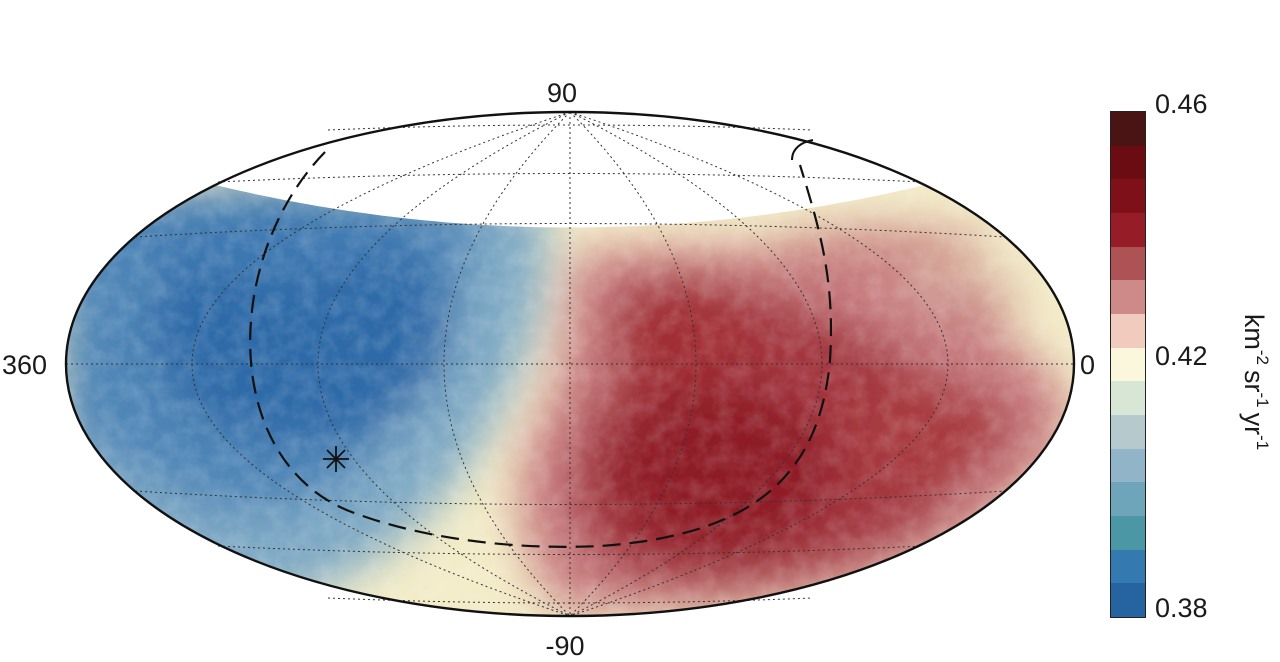  Describe the element at coordinates (1181, 608) in the screenshot. I see `colorbar-min-label: 0.38` at that location.